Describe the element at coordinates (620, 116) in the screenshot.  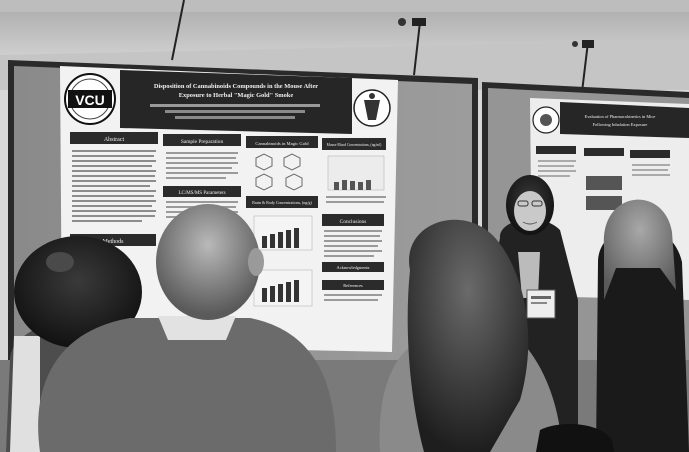
I see `right-poster-title-line1: Evaluation of Pharmacokinetics in Mice` at that location.